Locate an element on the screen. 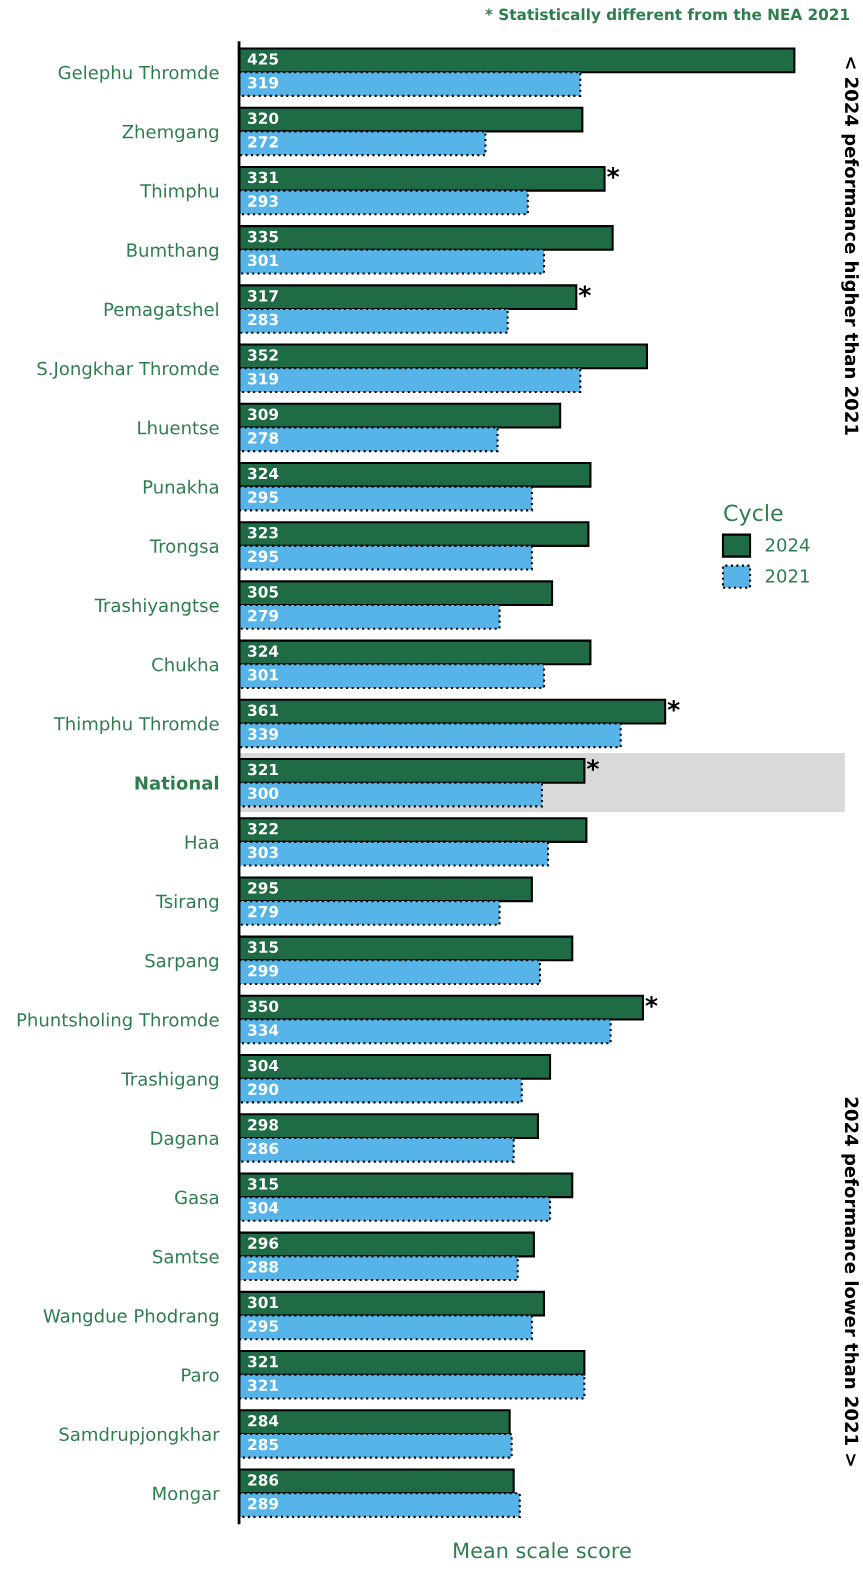 The width and height of the screenshot is (863, 1578). y-tick-label: Samtse is located at coordinates (186, 1256).